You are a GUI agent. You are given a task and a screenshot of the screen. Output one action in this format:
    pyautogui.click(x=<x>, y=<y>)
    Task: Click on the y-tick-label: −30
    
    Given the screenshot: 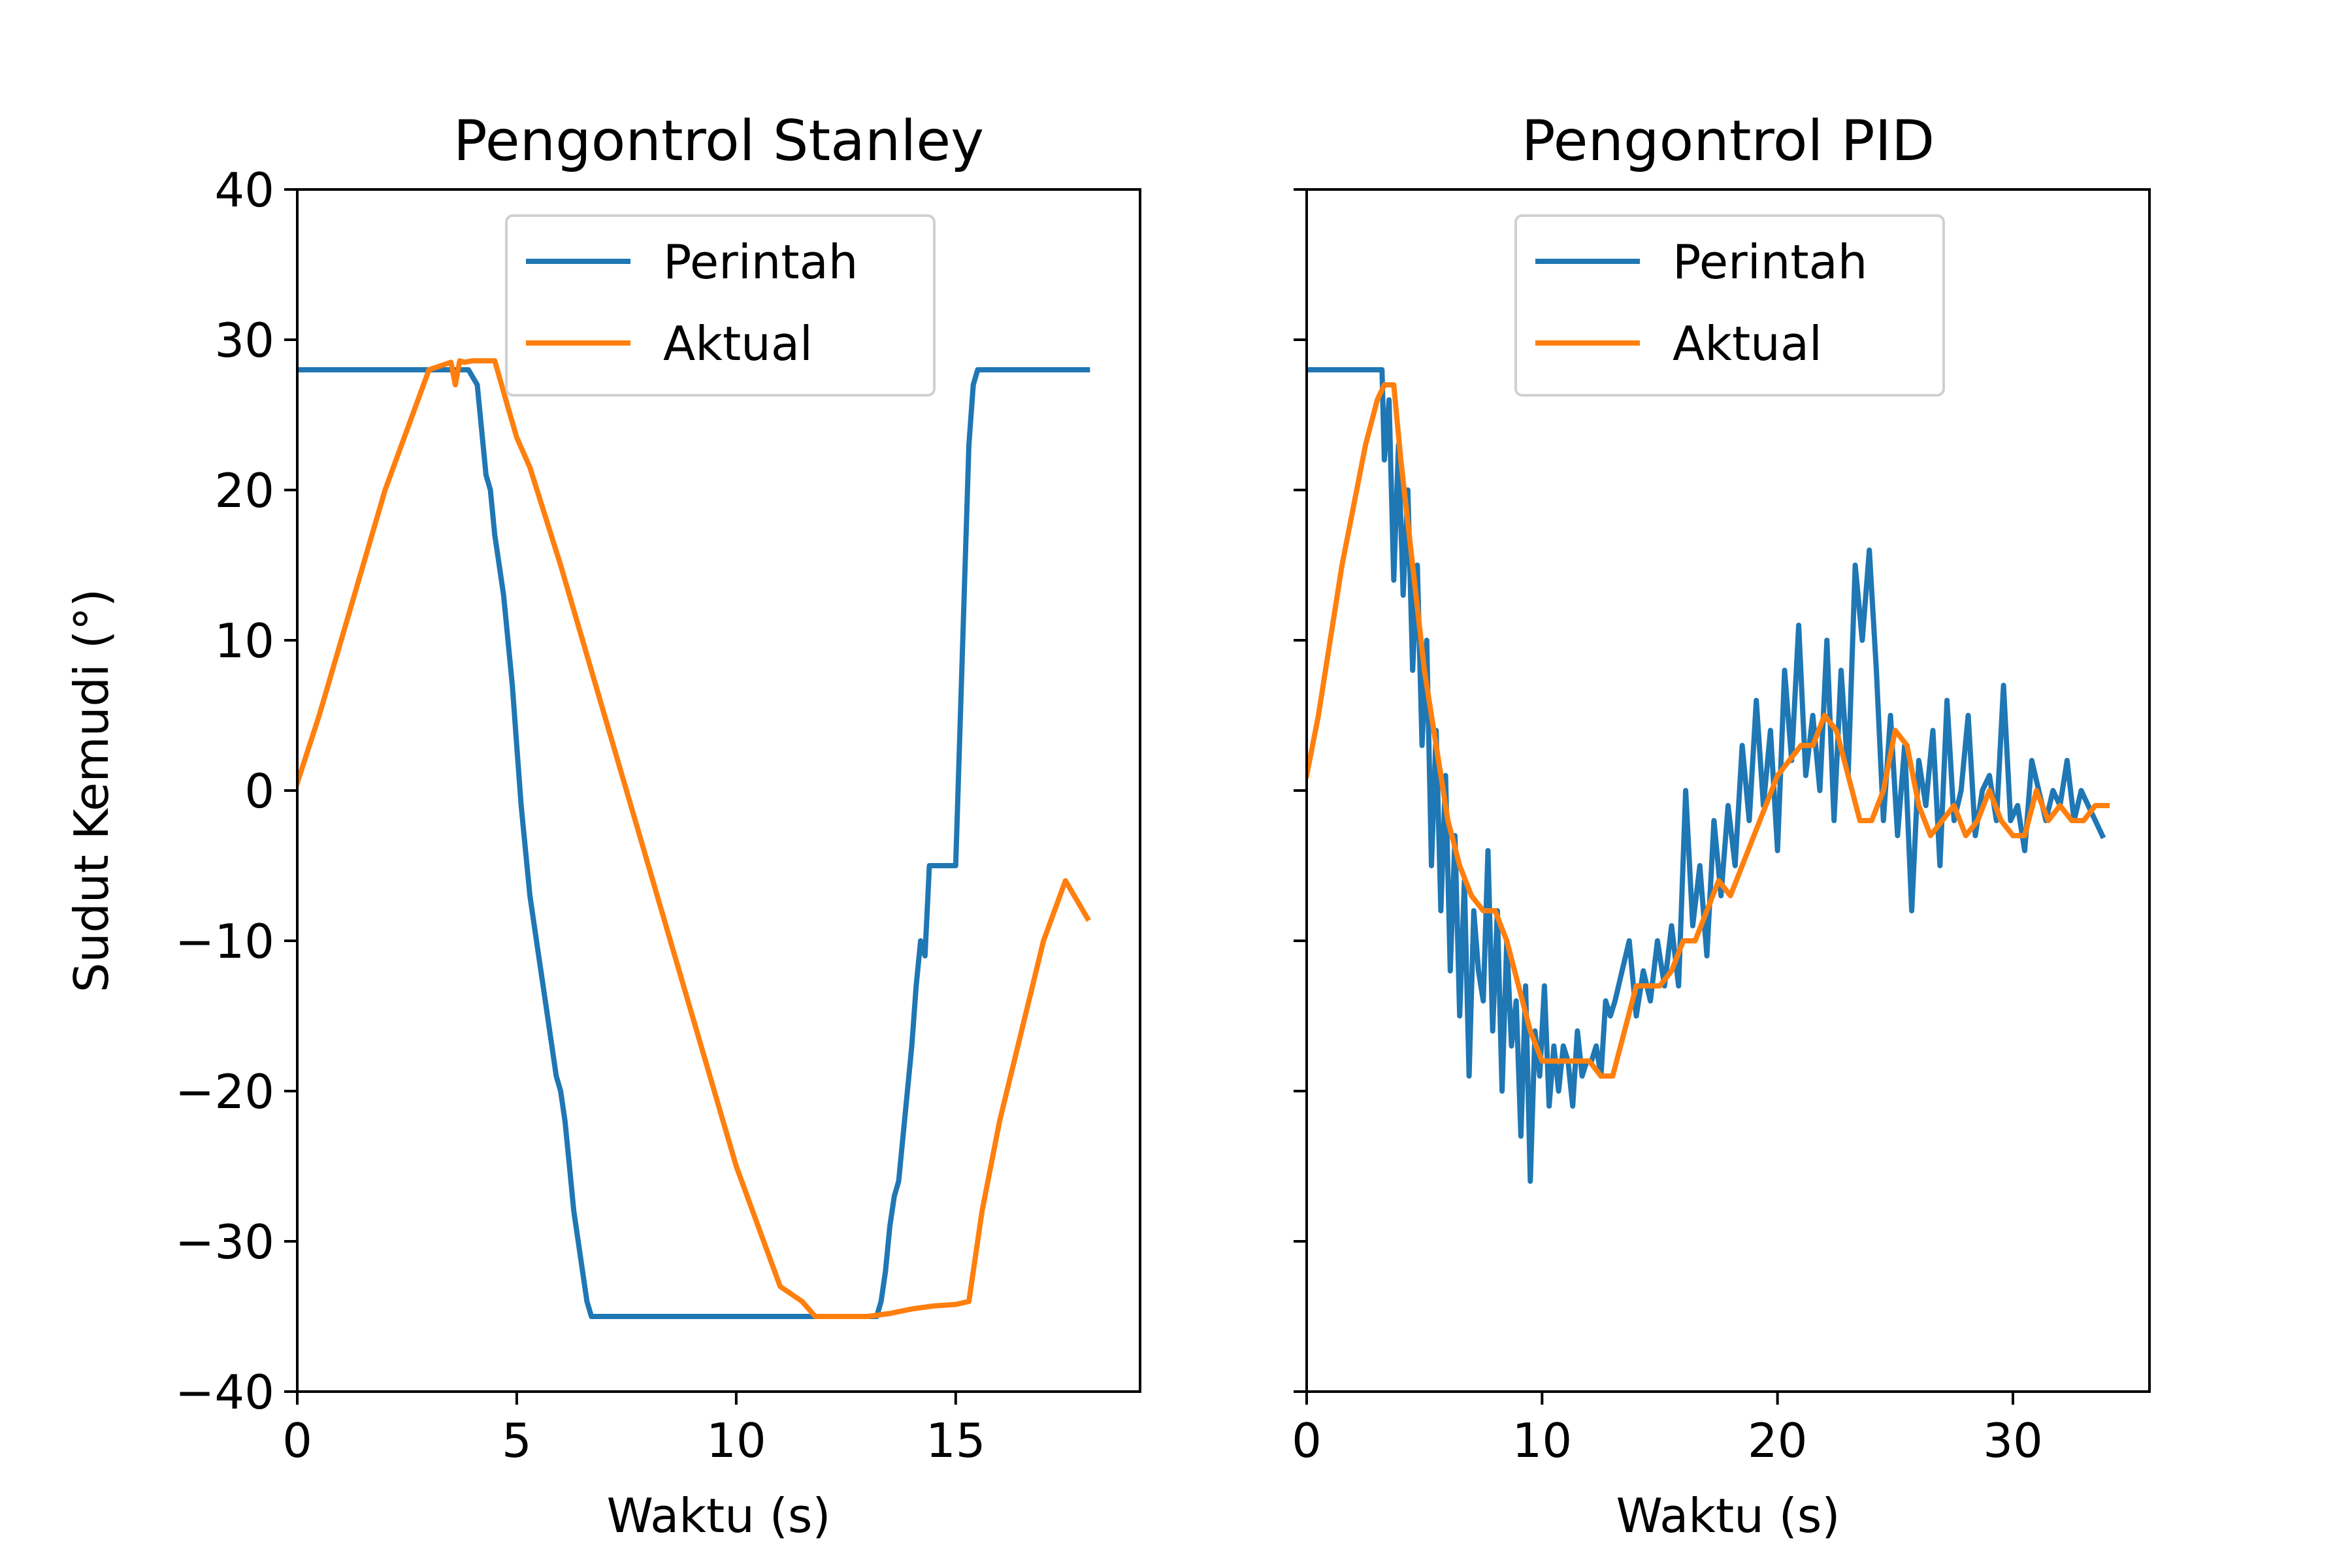 What is the action you would take?
    pyautogui.click(x=224, y=1242)
    